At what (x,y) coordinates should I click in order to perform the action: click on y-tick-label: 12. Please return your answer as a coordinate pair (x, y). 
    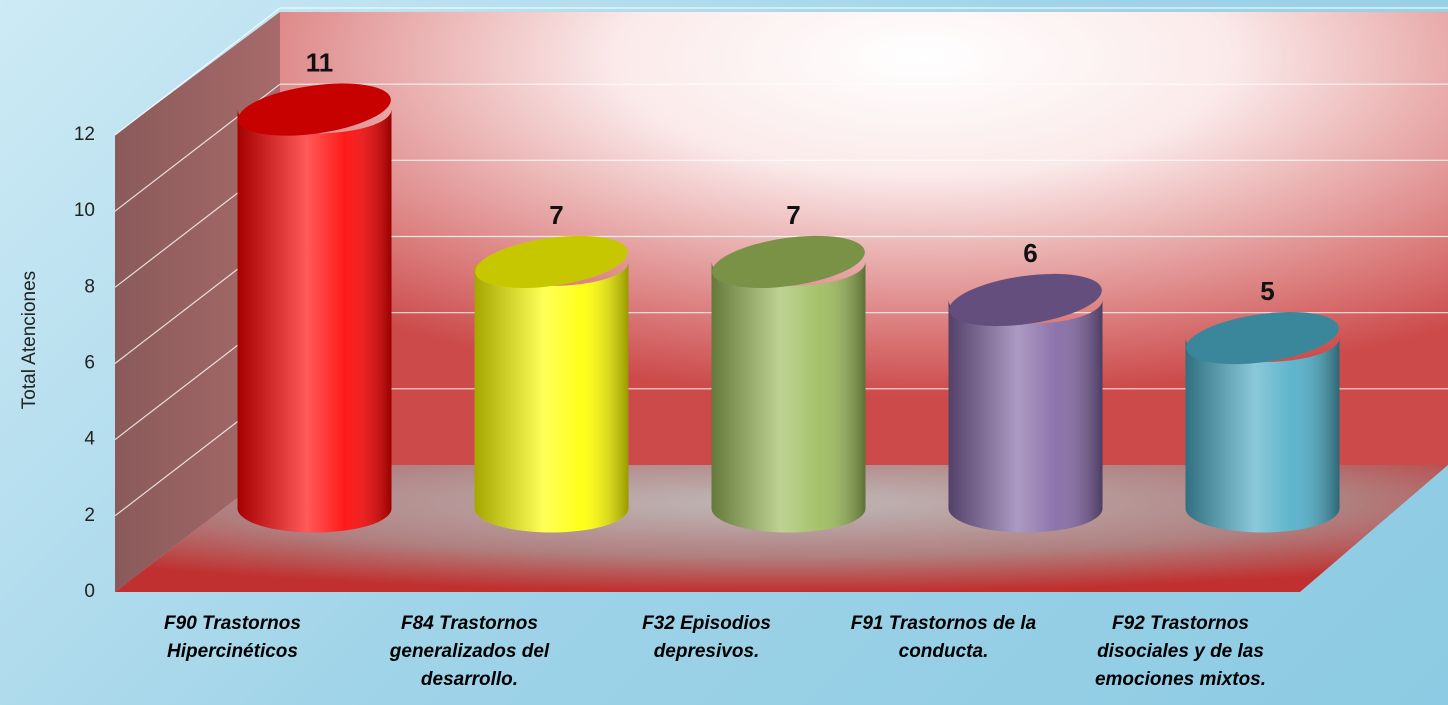
    Looking at the image, I should click on (84, 134).